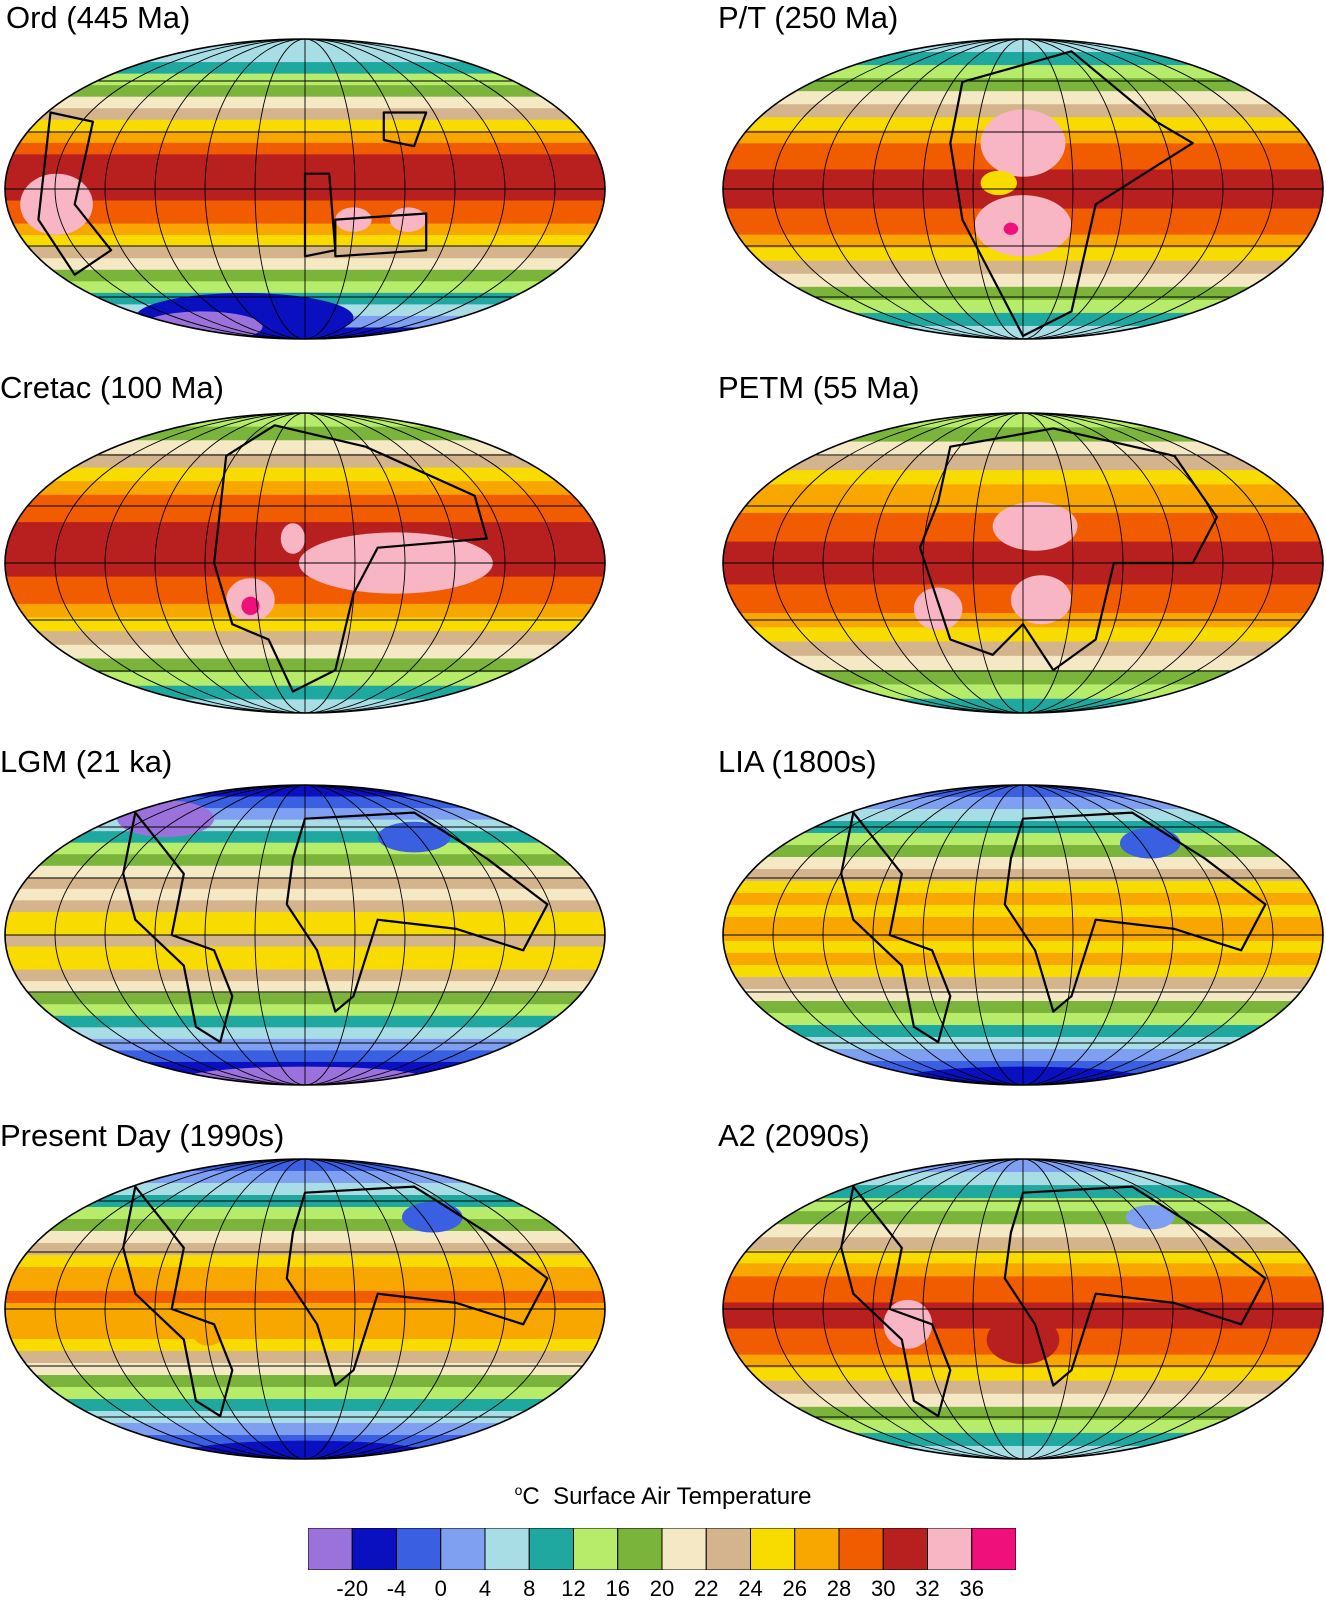  What do you see at coordinates (971, 1588) in the screenshot?
I see `colorbar-tick-label: 36` at bounding box center [971, 1588].